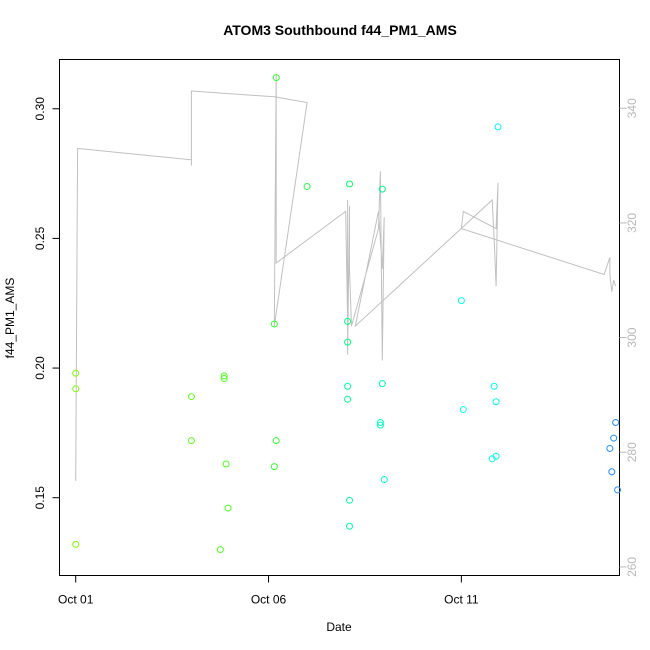 This screenshot has width=650, height=650. I want to click on chart-title: ATOM3 Southbound f44_PM1_AMS, so click(340, 30).